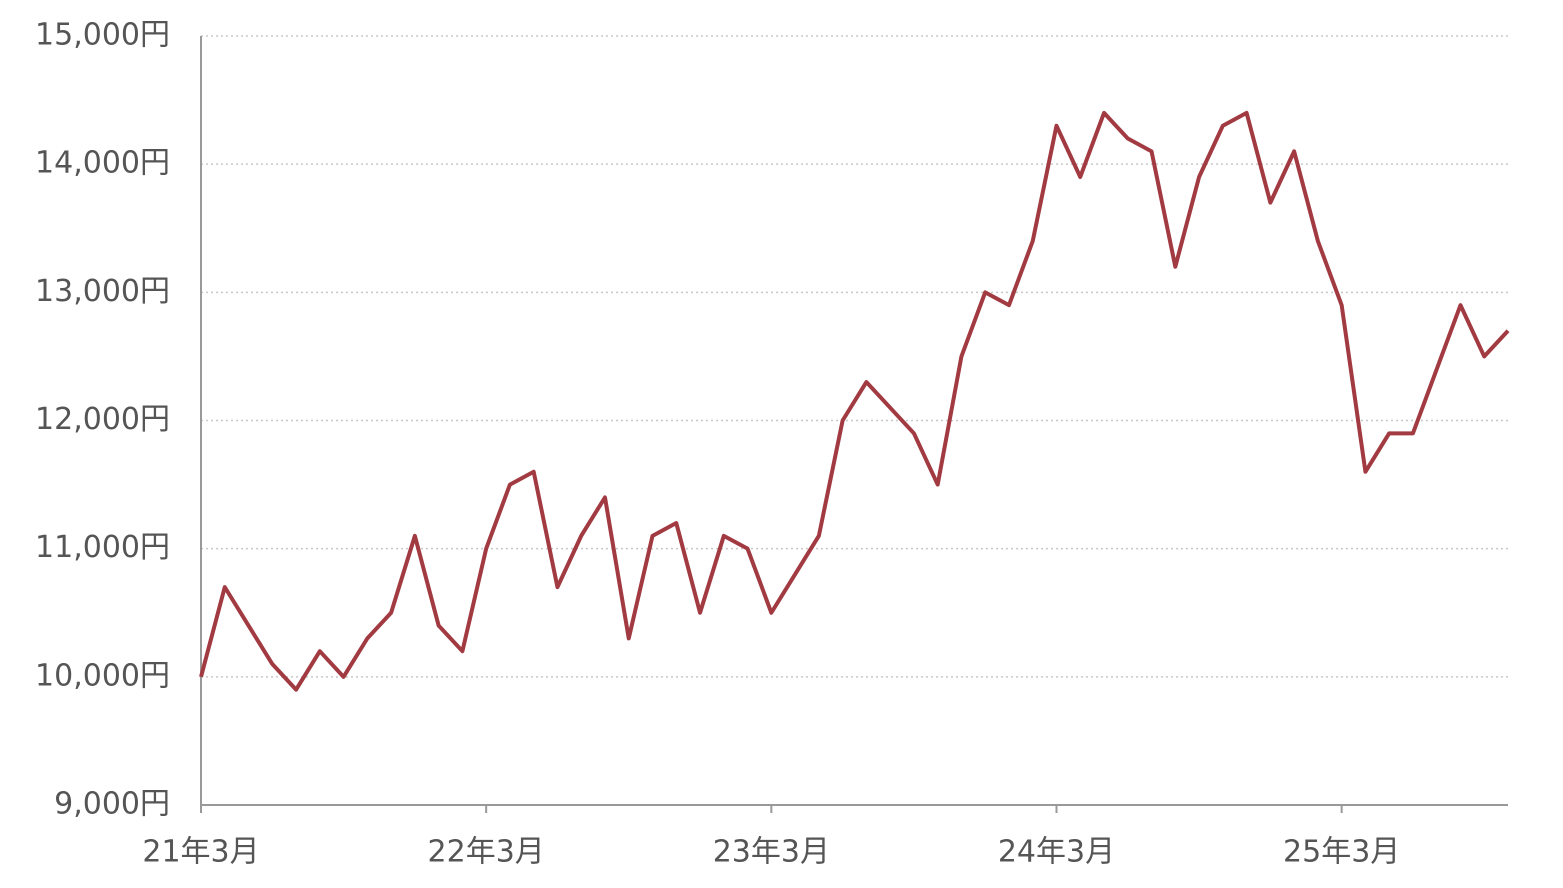  Describe the element at coordinates (102, 547) in the screenshot. I see `y-tick-label: 11,000円` at that location.